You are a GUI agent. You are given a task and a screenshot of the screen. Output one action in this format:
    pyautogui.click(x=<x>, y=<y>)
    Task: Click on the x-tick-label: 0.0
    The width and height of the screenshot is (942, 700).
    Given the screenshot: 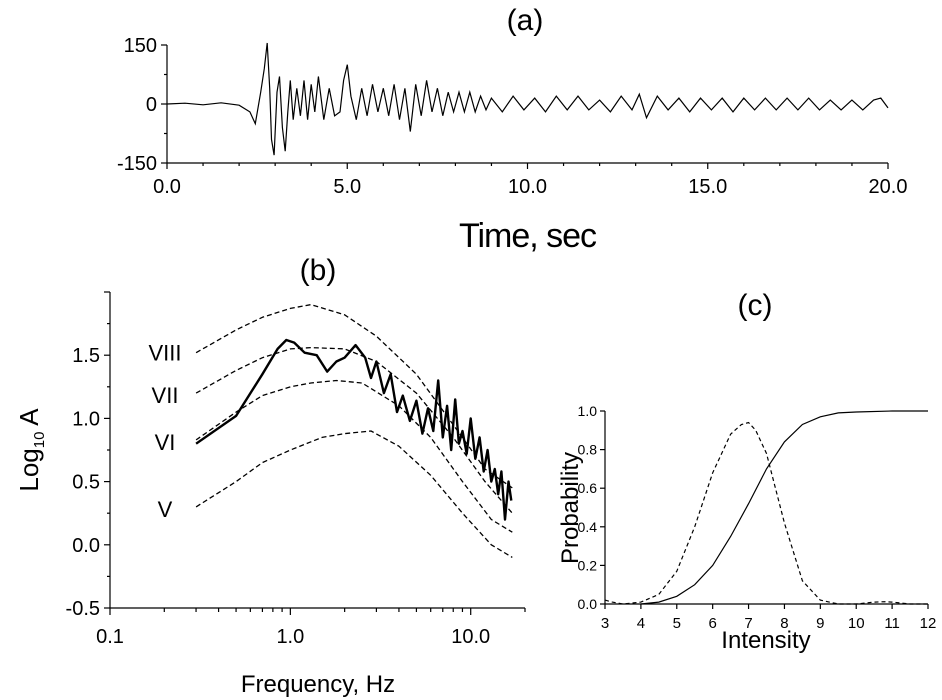 What is the action you would take?
    pyautogui.click(x=167, y=187)
    